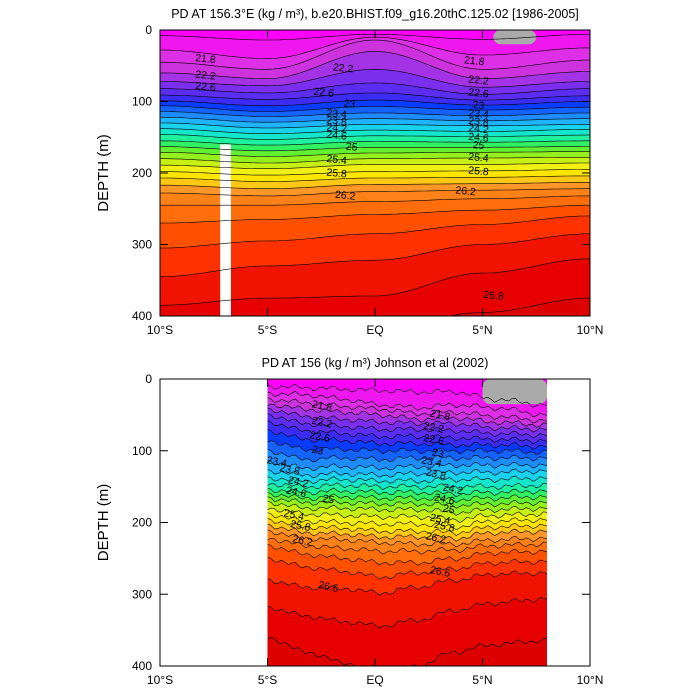  I want to click on contour-label: 26.8, so click(494, 296).